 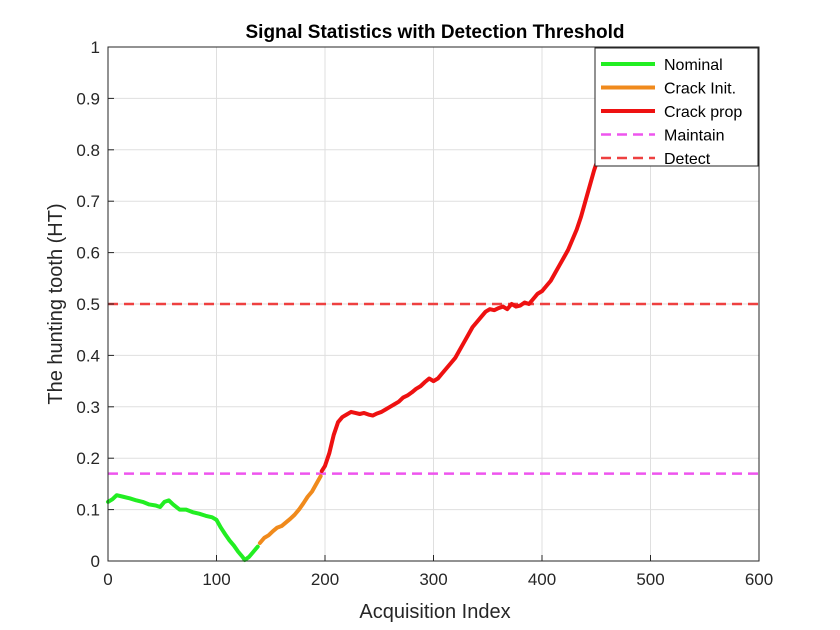 I want to click on legend-label: Crack Init., so click(x=700, y=89).